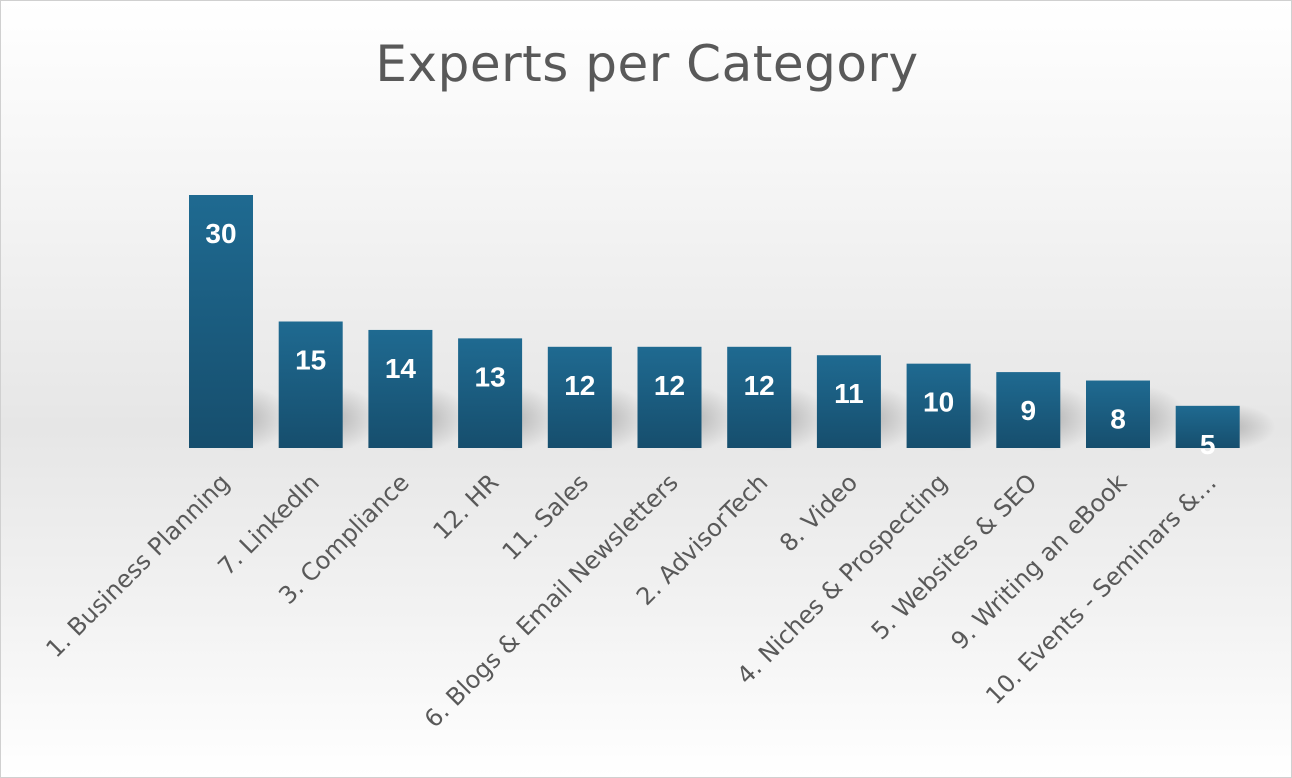  I want to click on data-label: 5, so click(1208, 444).